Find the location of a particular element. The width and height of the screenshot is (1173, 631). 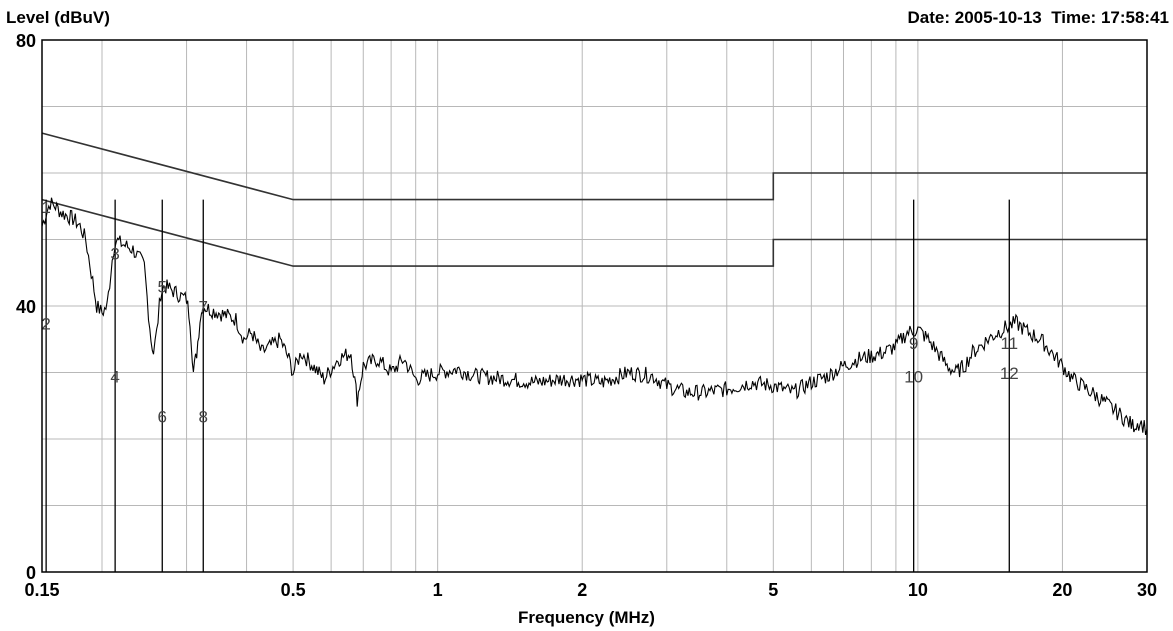

x-tick-label: 0.5 is located at coordinates (293, 590).